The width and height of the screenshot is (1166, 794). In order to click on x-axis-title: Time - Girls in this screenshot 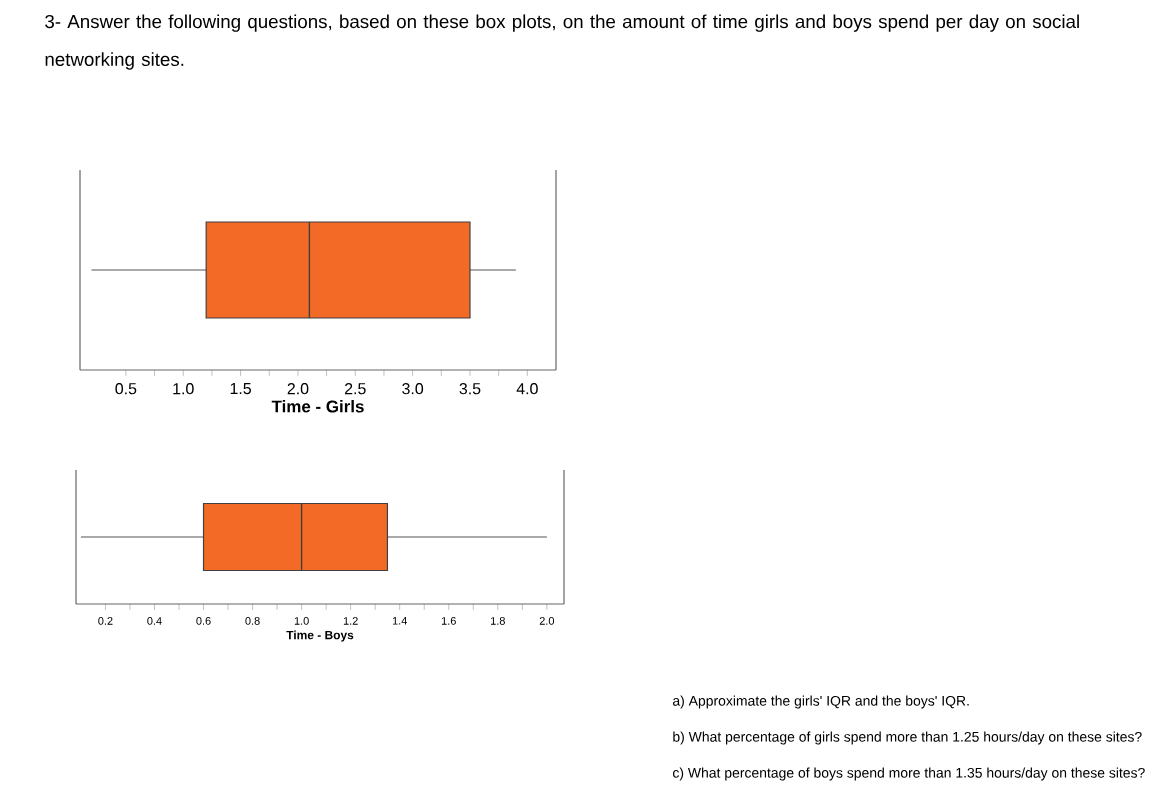, I will do `click(317, 406)`.